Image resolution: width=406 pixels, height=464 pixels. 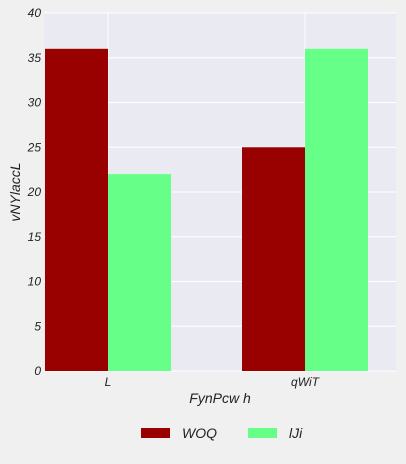 I want to click on bar-lJi-qWiT, so click(x=336, y=210).